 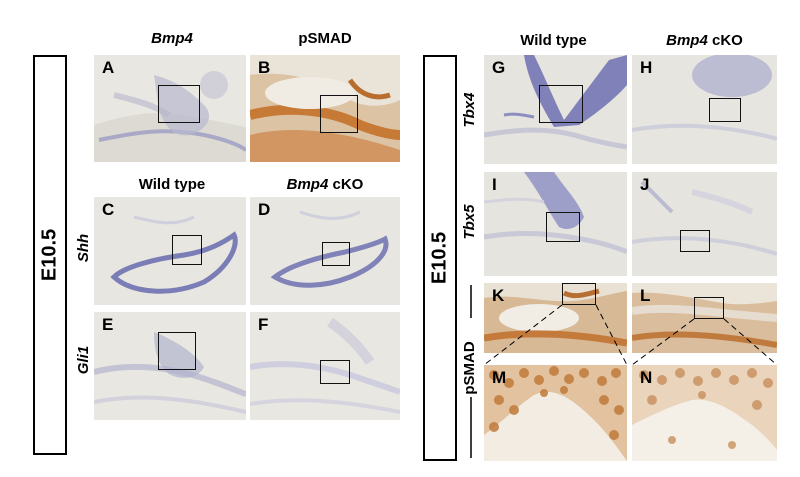 I want to click on row-head-shh: Shh, so click(x=85, y=248).